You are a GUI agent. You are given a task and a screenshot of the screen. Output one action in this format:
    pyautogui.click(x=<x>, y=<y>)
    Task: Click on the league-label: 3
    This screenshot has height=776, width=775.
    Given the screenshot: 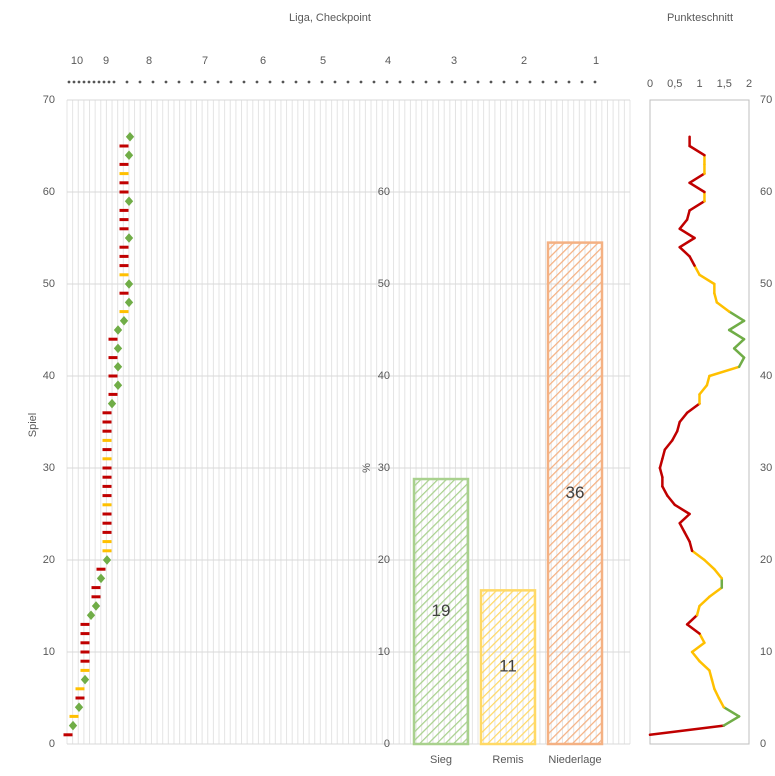 What is the action you would take?
    pyautogui.click(x=454, y=61)
    